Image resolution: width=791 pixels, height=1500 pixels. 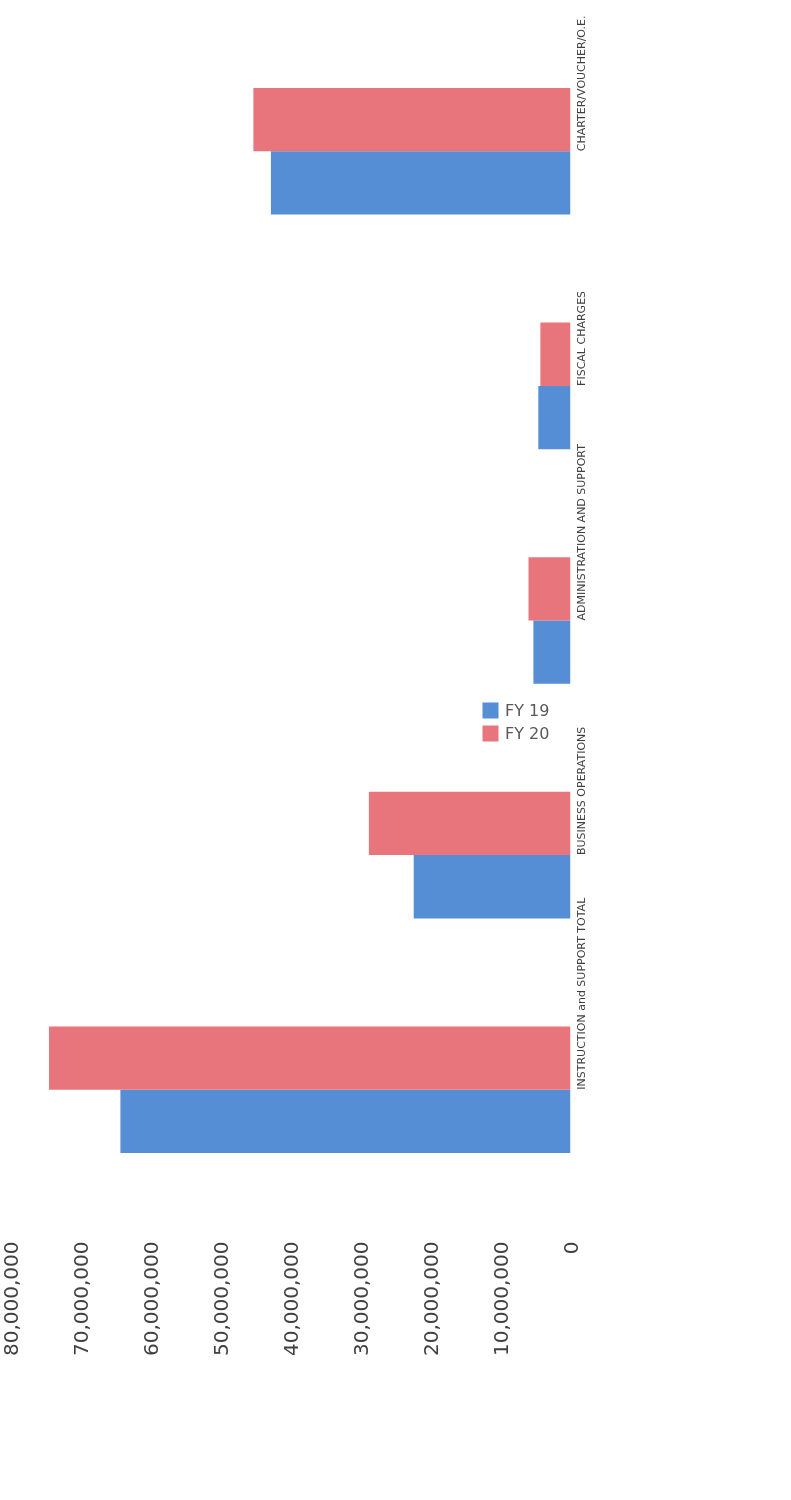 I want to click on legend-label: FY 20, so click(x=527, y=733).